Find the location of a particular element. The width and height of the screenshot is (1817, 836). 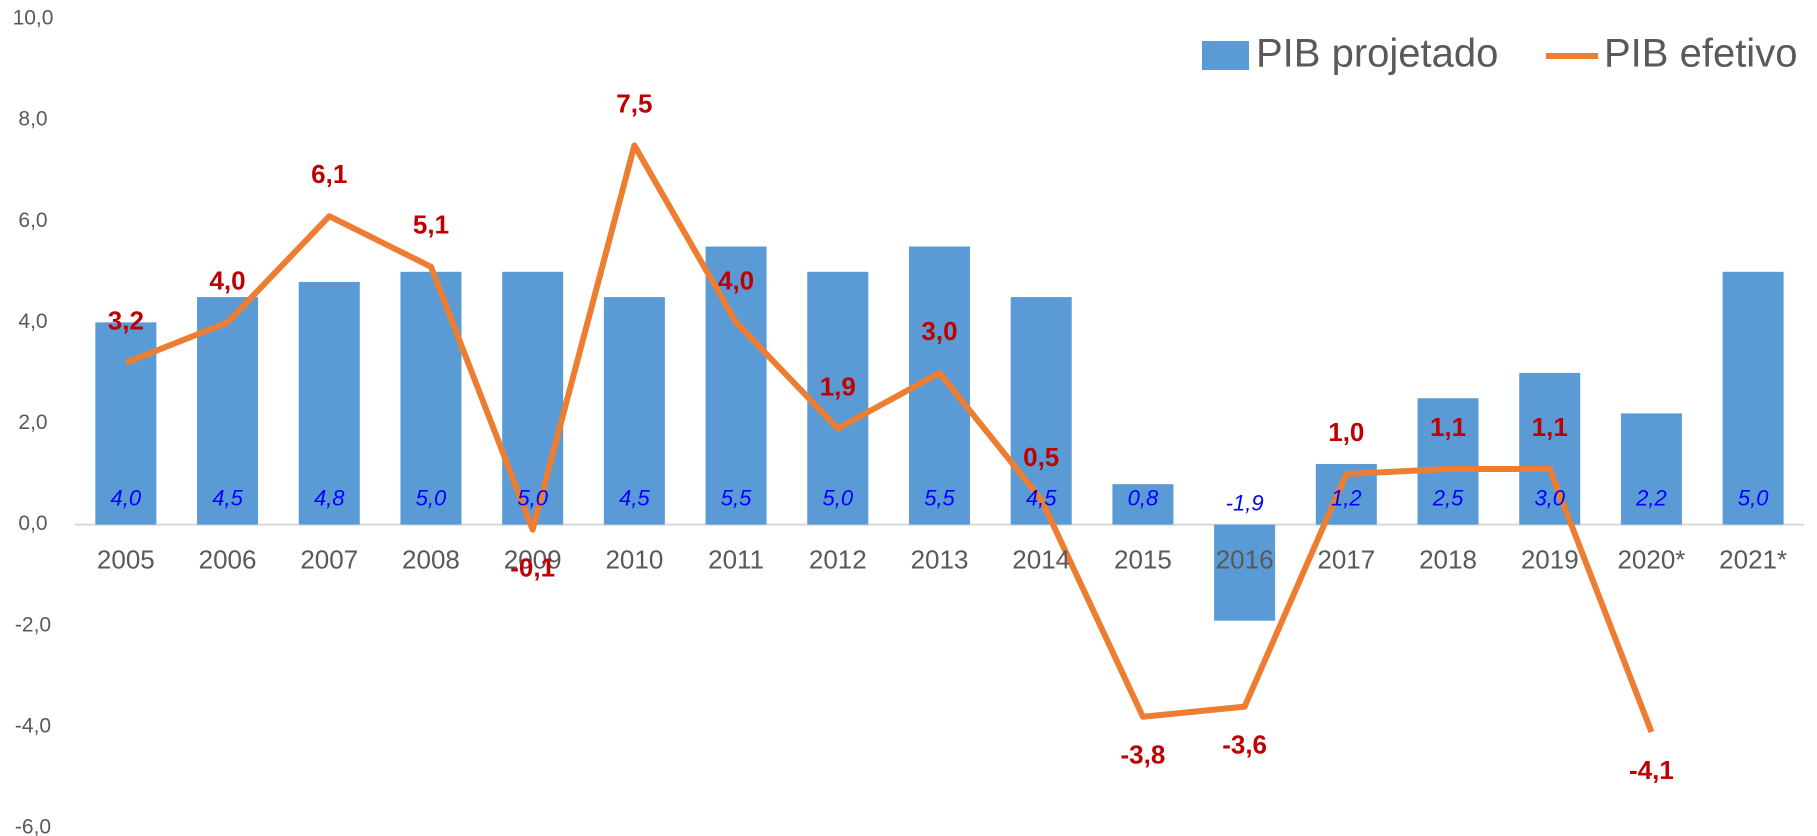

y-tick-label: 6,0 is located at coordinates (32, 220).